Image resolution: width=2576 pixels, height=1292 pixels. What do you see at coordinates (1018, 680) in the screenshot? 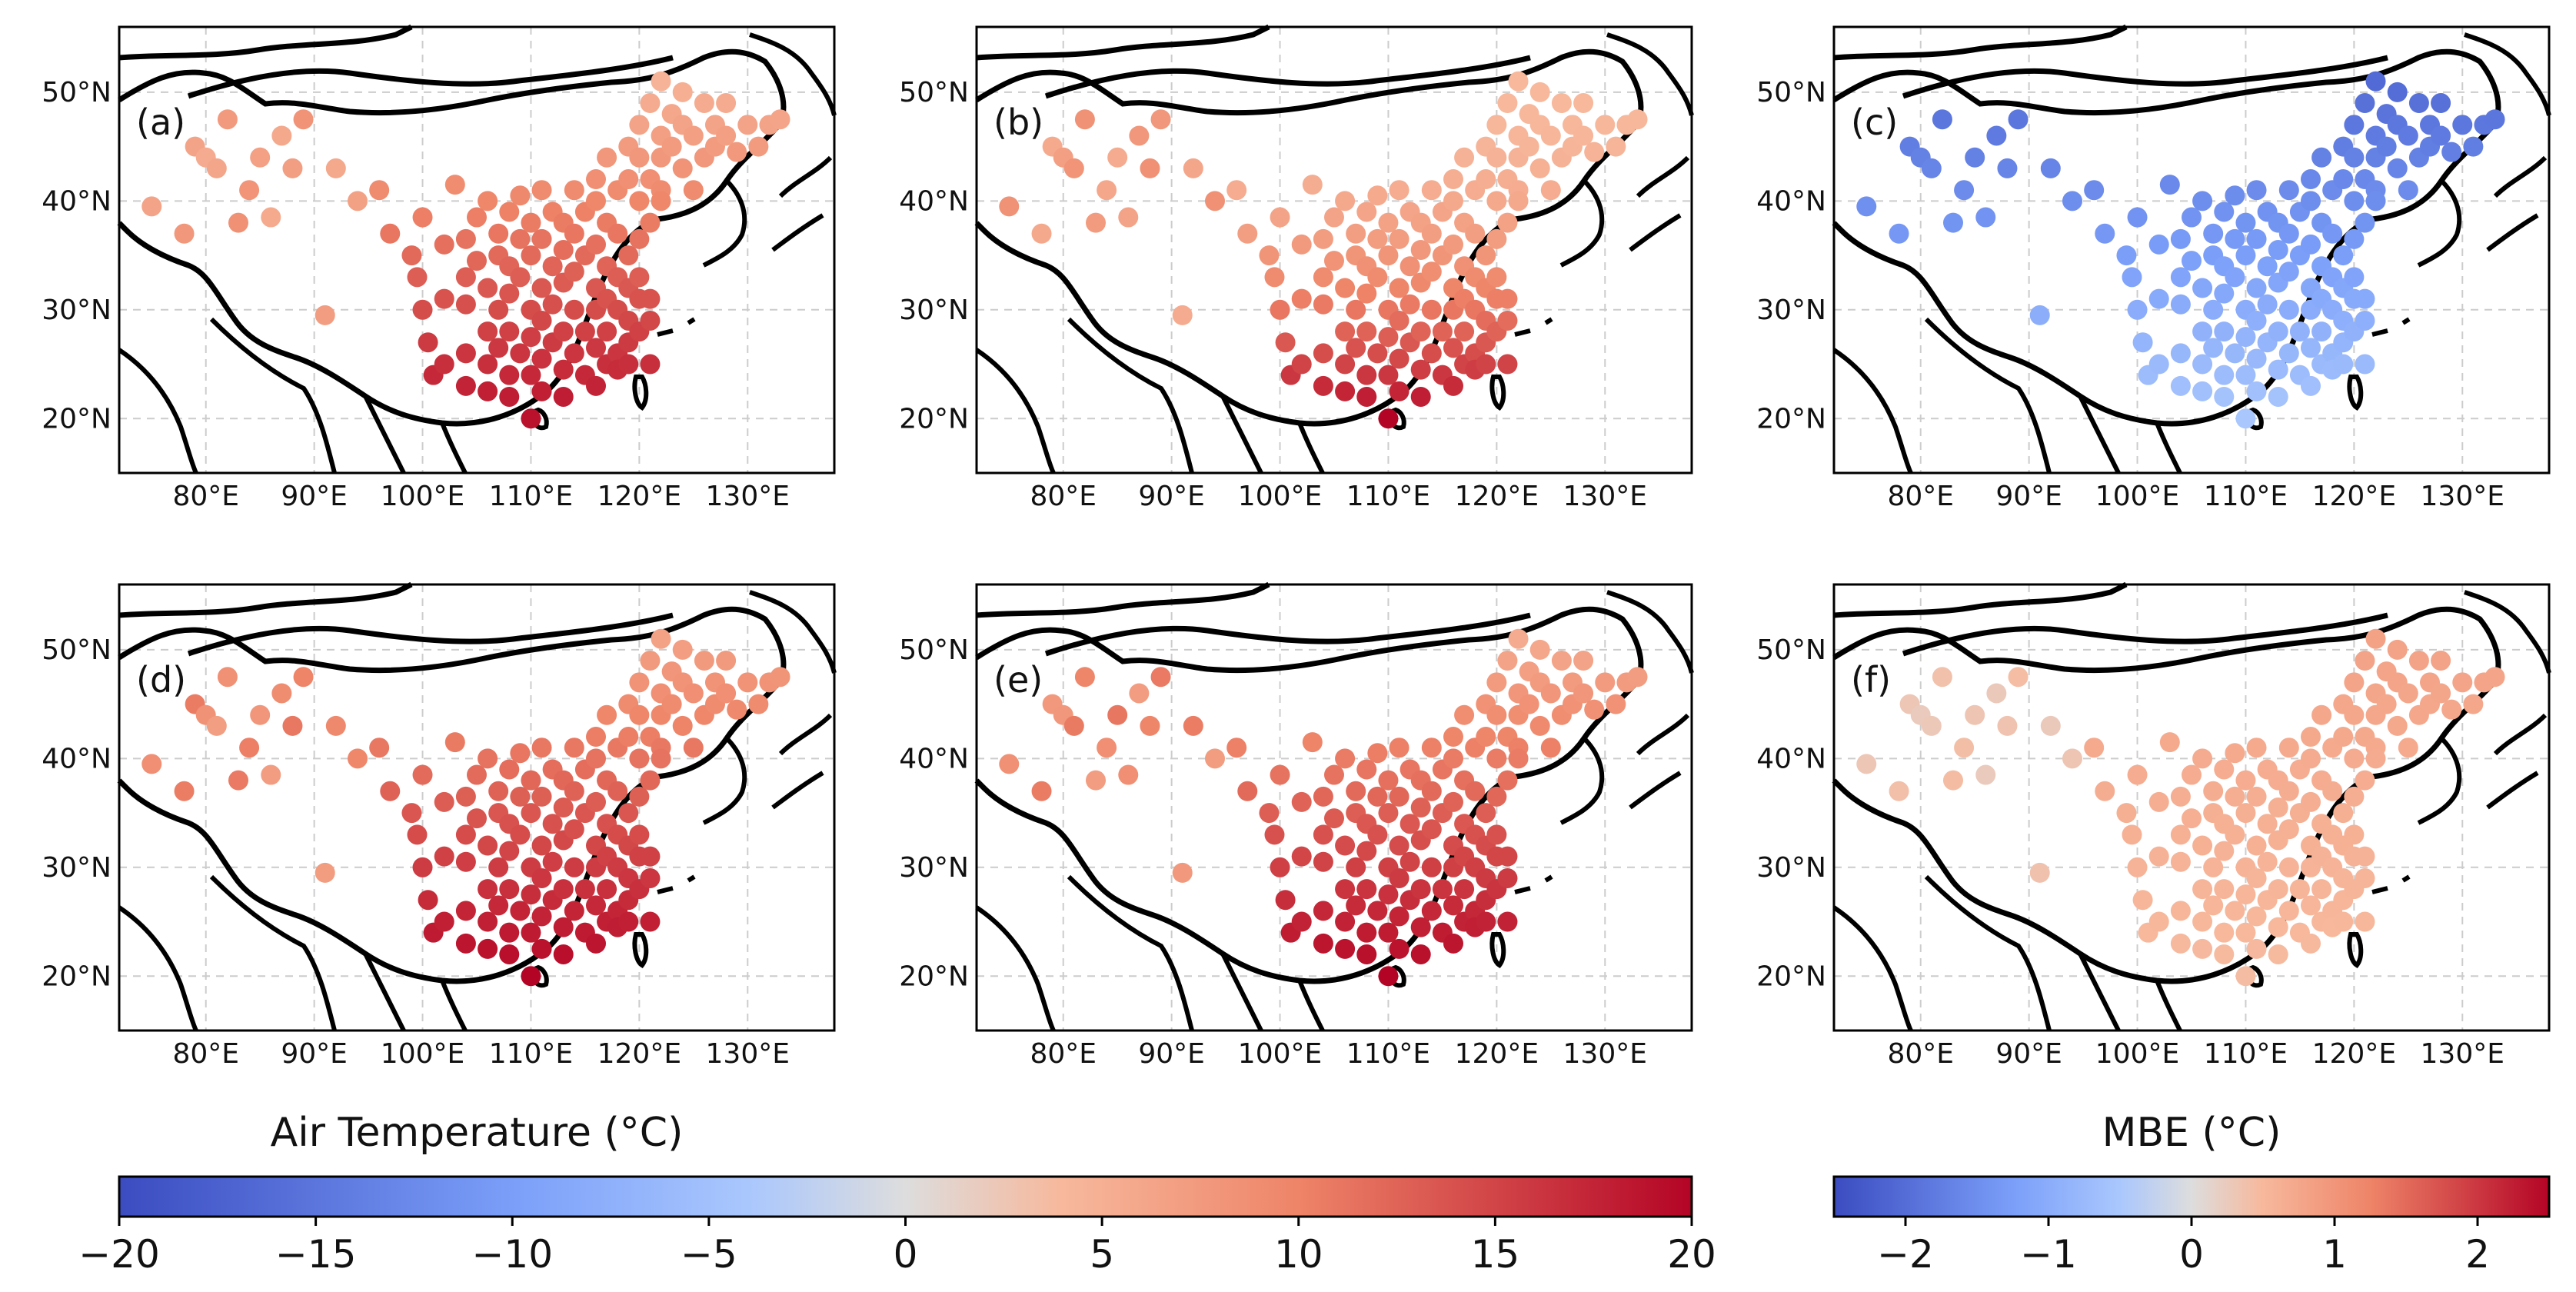
I see `panel-label: (e)` at bounding box center [1018, 680].